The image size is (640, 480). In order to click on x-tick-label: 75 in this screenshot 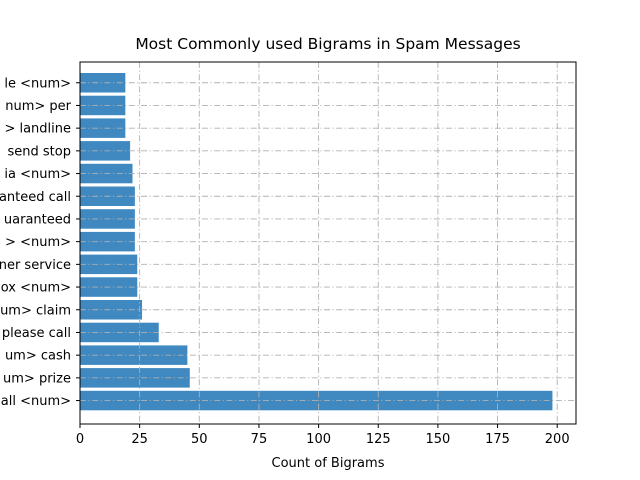, I will do `click(259, 439)`.